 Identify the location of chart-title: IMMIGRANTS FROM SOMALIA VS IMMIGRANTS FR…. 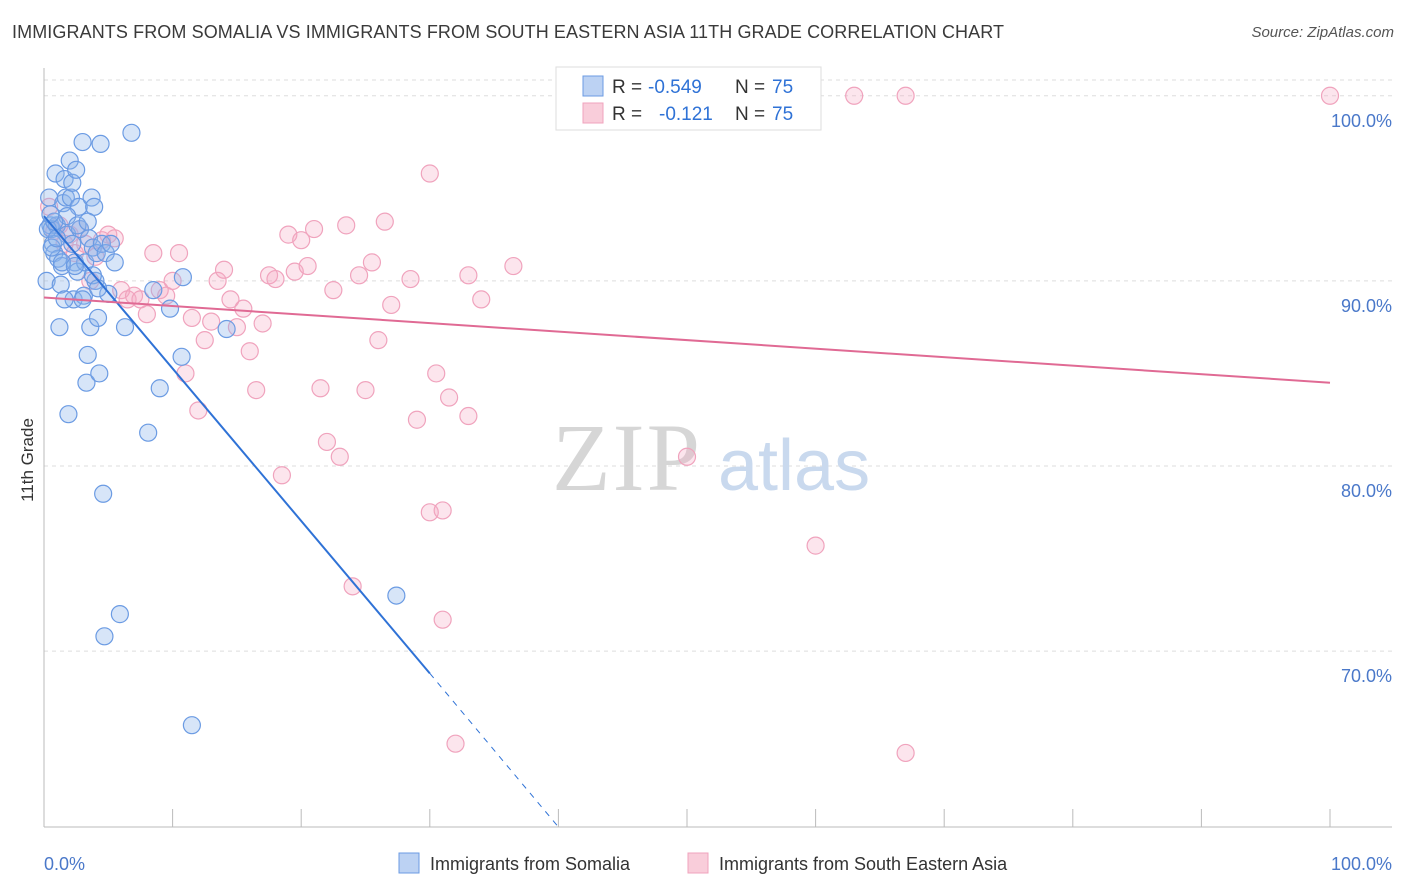
(508, 32).